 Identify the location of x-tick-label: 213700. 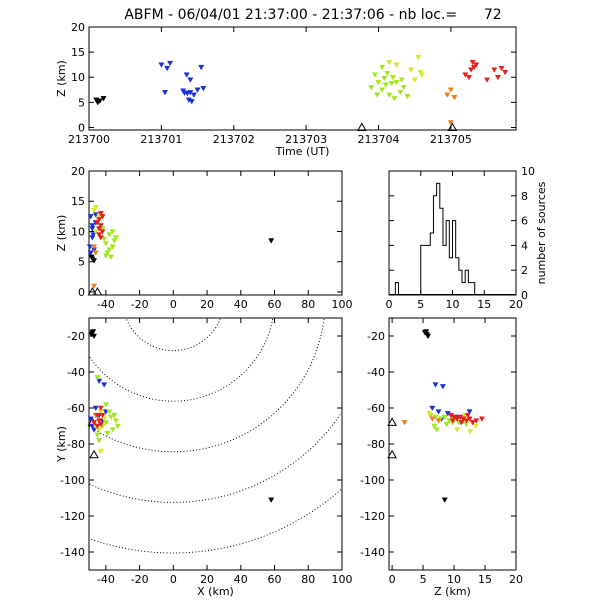
(89, 139).